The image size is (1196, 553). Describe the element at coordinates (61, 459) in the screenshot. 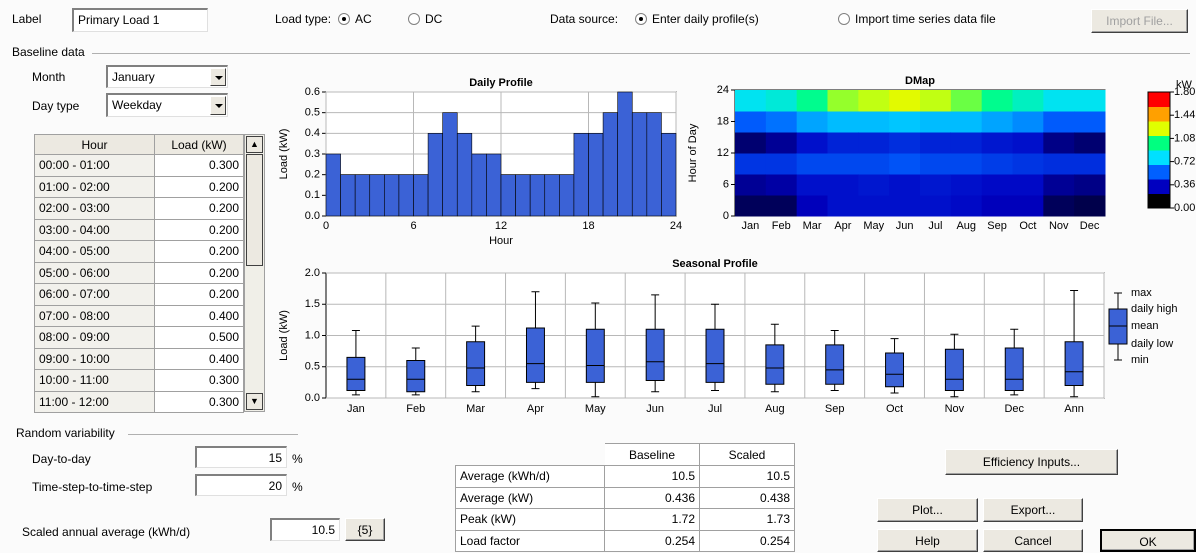

I see `day-to-day-caption: Day-to-day` at that location.